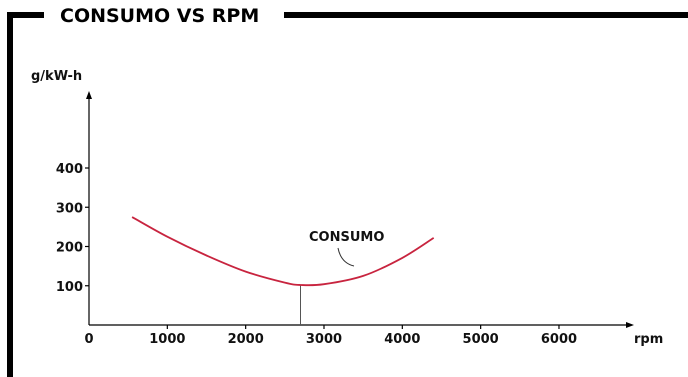 This screenshot has width=688, height=377. Describe the element at coordinates (648, 339) in the screenshot. I see `x-axis-label: rpm` at that location.